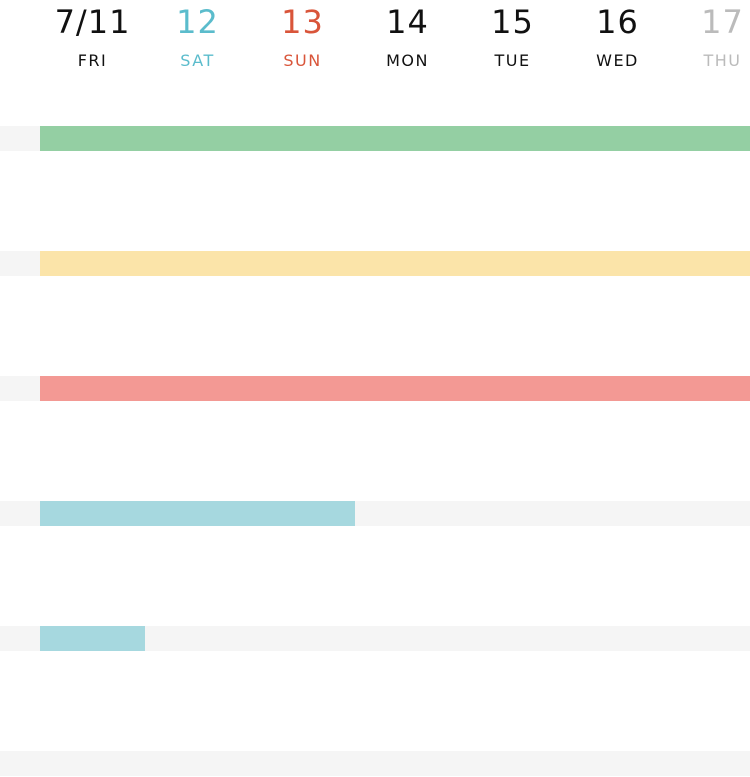 The height and width of the screenshot is (777, 750). What do you see at coordinates (302, 22) in the screenshot?
I see `day-number: 13` at bounding box center [302, 22].